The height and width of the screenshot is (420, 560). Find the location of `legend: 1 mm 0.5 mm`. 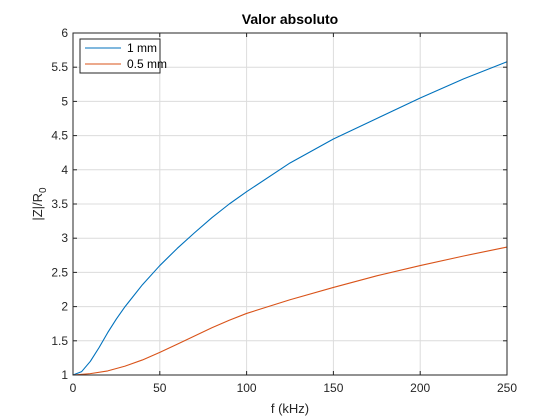

legend: 1 mm 0.5 mm is located at coordinates (123, 56).